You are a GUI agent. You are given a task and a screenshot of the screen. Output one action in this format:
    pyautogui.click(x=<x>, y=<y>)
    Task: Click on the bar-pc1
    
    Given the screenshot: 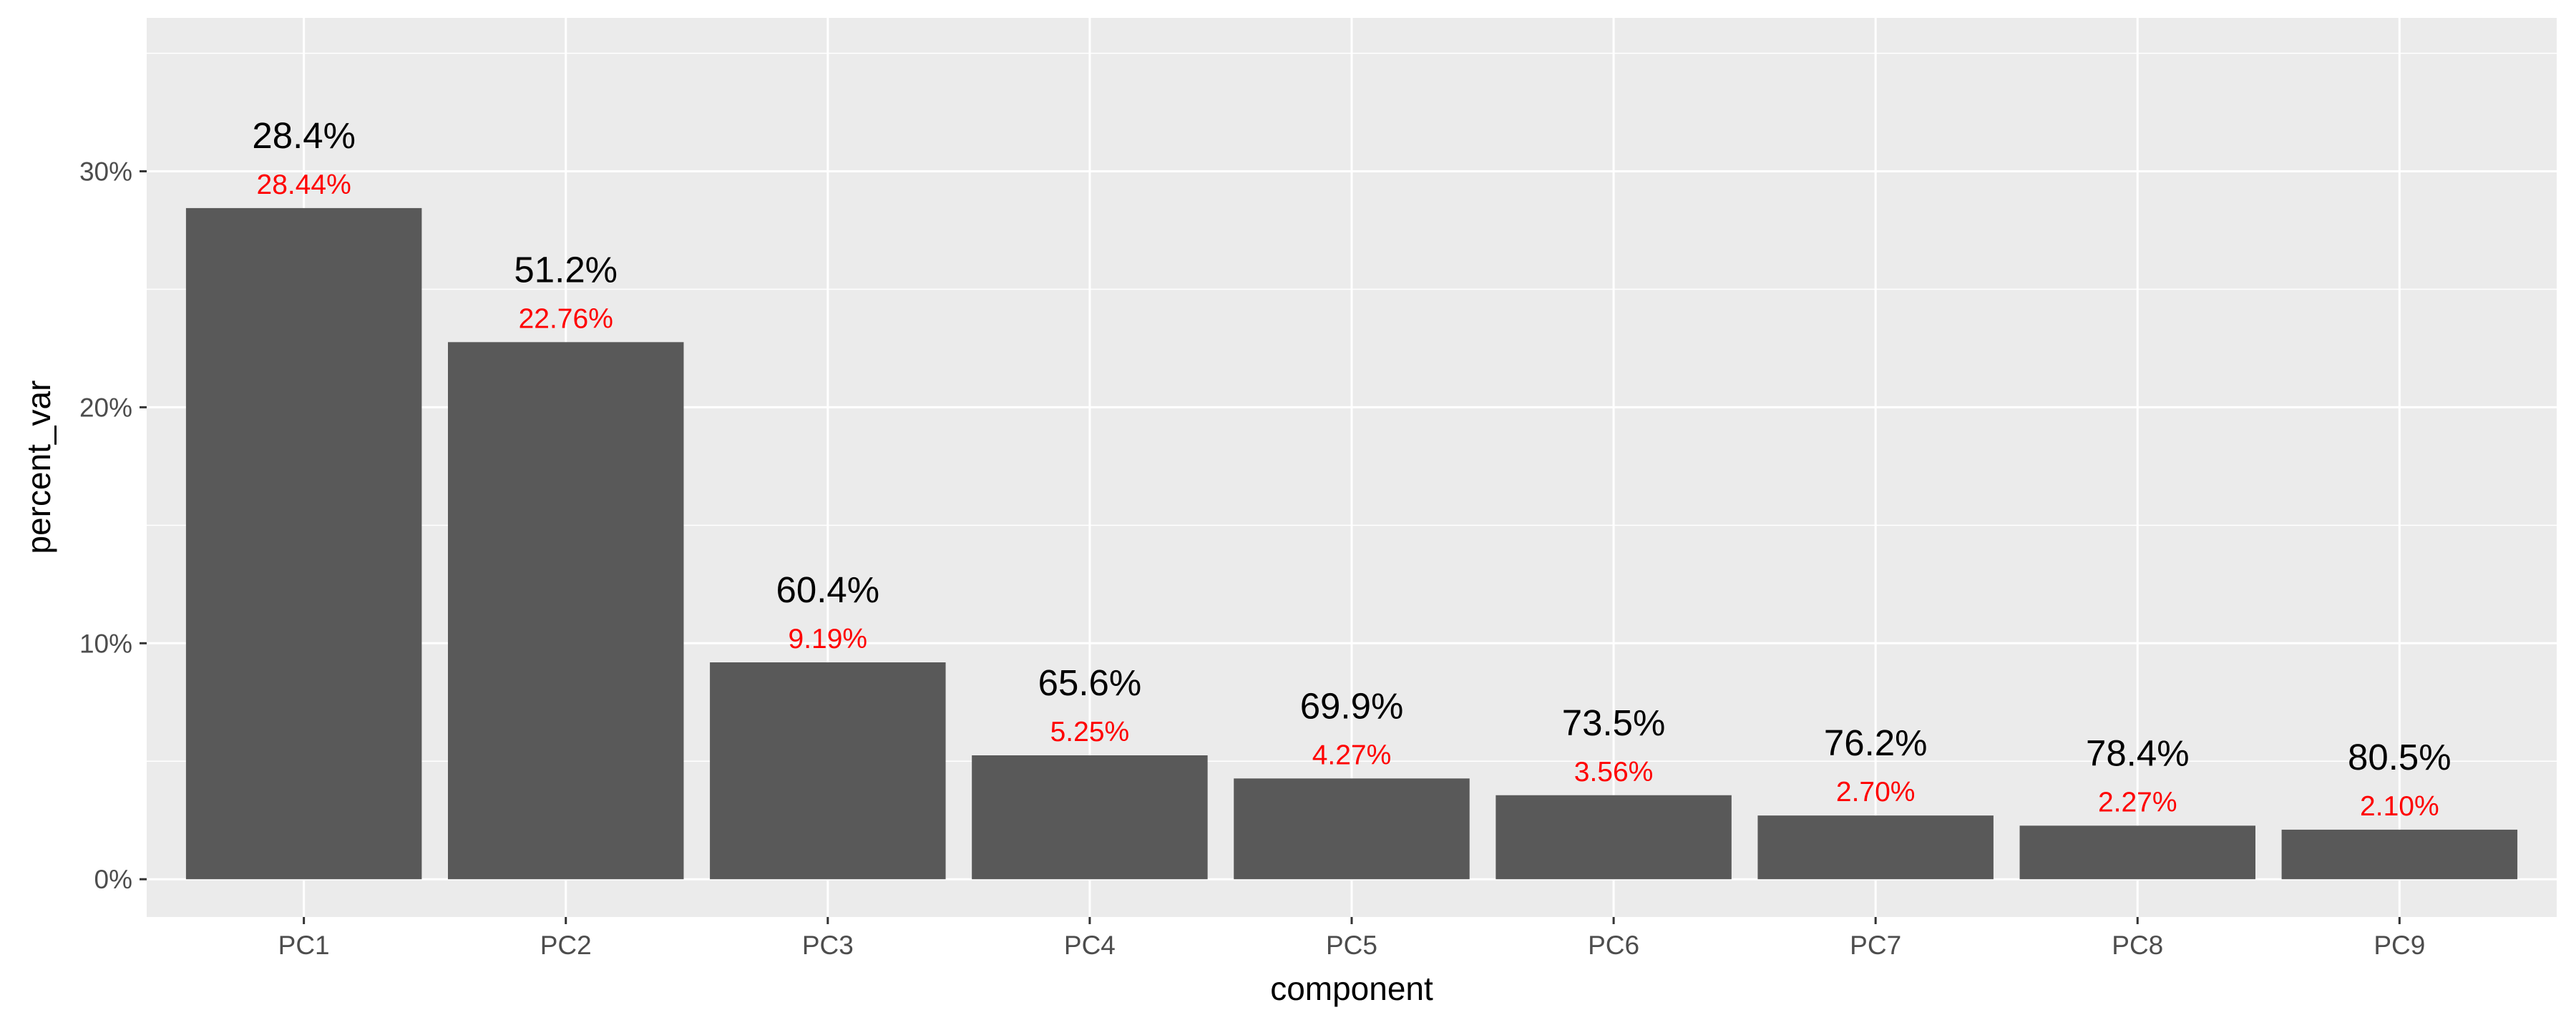 What is the action you would take?
    pyautogui.click(x=303, y=543)
    